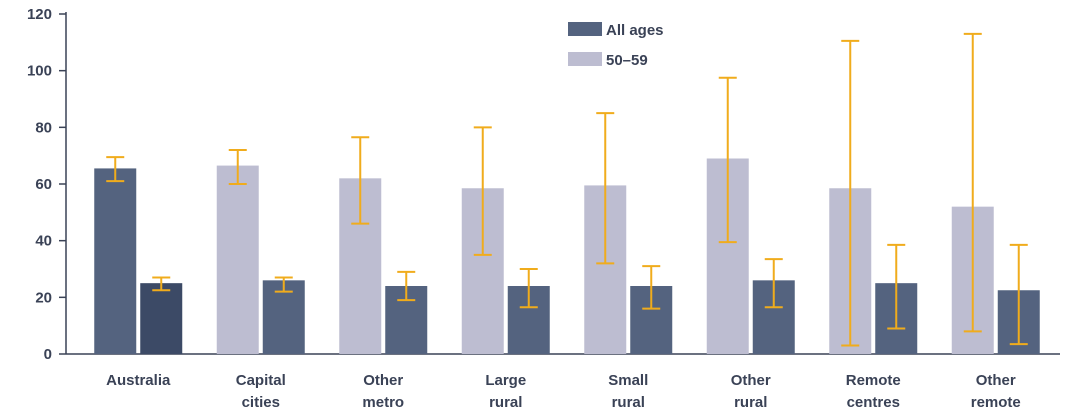  Describe the element at coordinates (43, 297) in the screenshot. I see `y-tick-label: 20` at that location.